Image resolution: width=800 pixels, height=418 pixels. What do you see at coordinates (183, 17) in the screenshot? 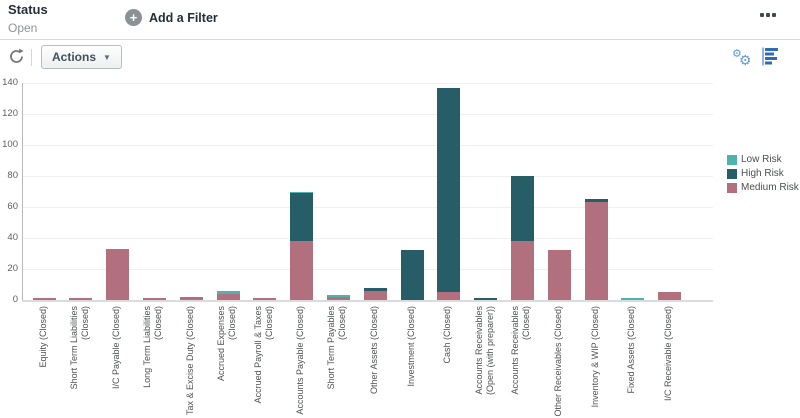
I see `add-filter-label: Add a Filter` at bounding box center [183, 17].